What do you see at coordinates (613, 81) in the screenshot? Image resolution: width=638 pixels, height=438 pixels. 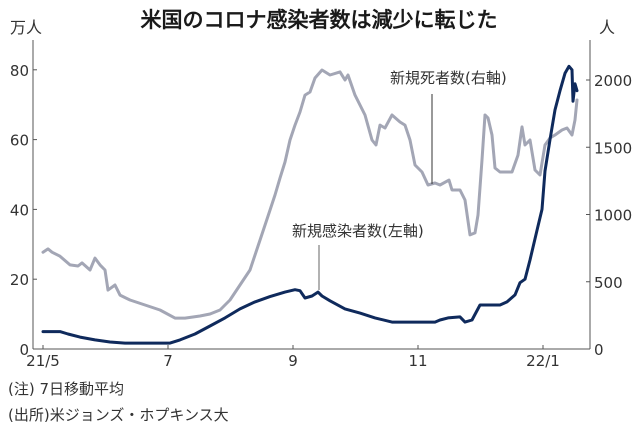 I see `right-tick-label: 2000` at bounding box center [613, 81].